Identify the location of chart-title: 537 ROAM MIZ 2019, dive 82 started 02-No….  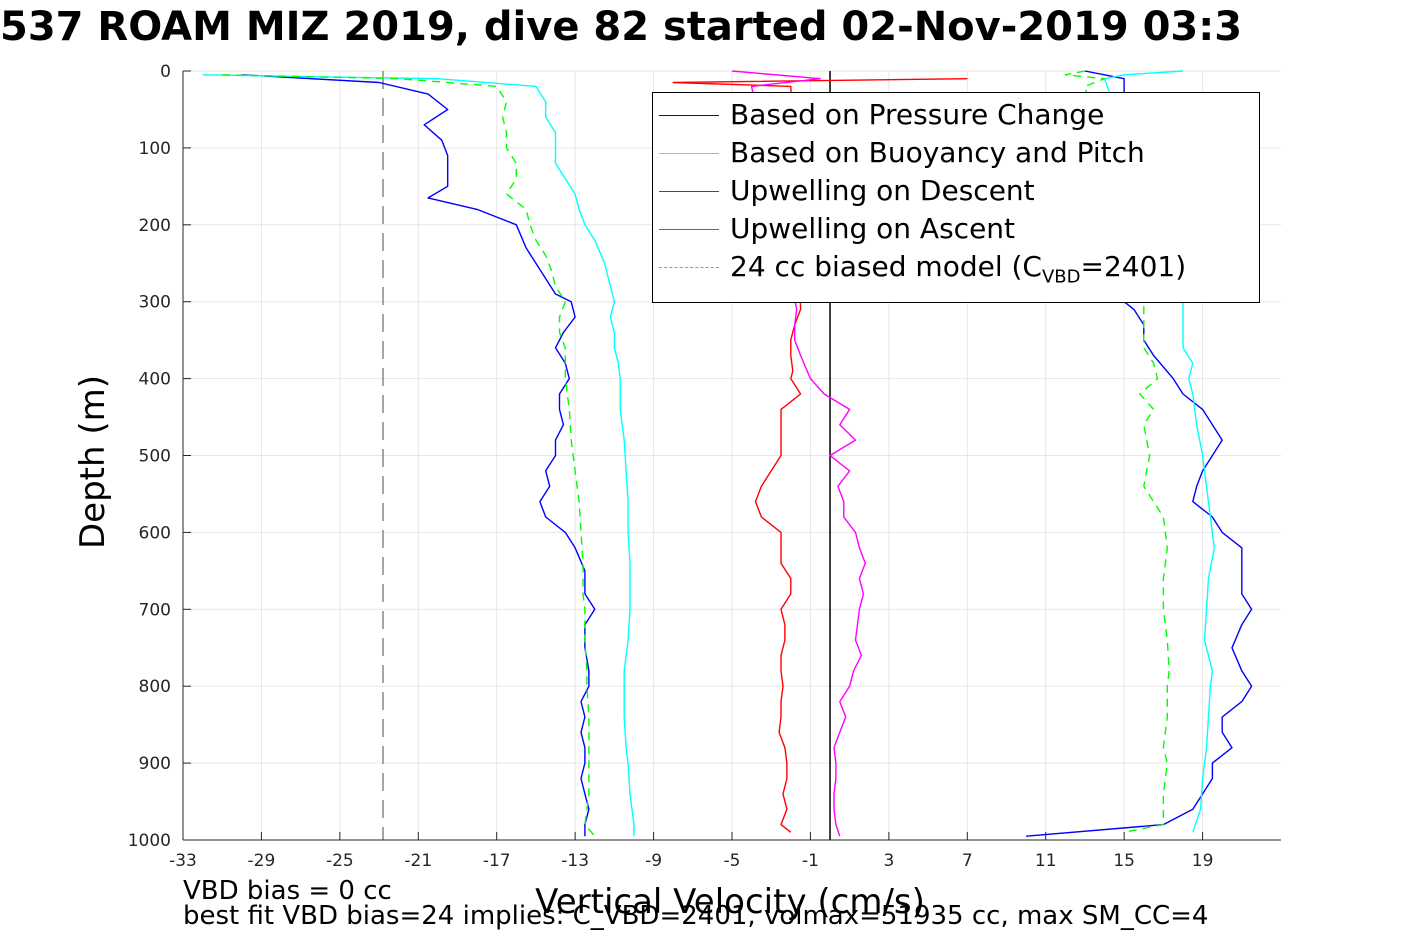
(621, 27).